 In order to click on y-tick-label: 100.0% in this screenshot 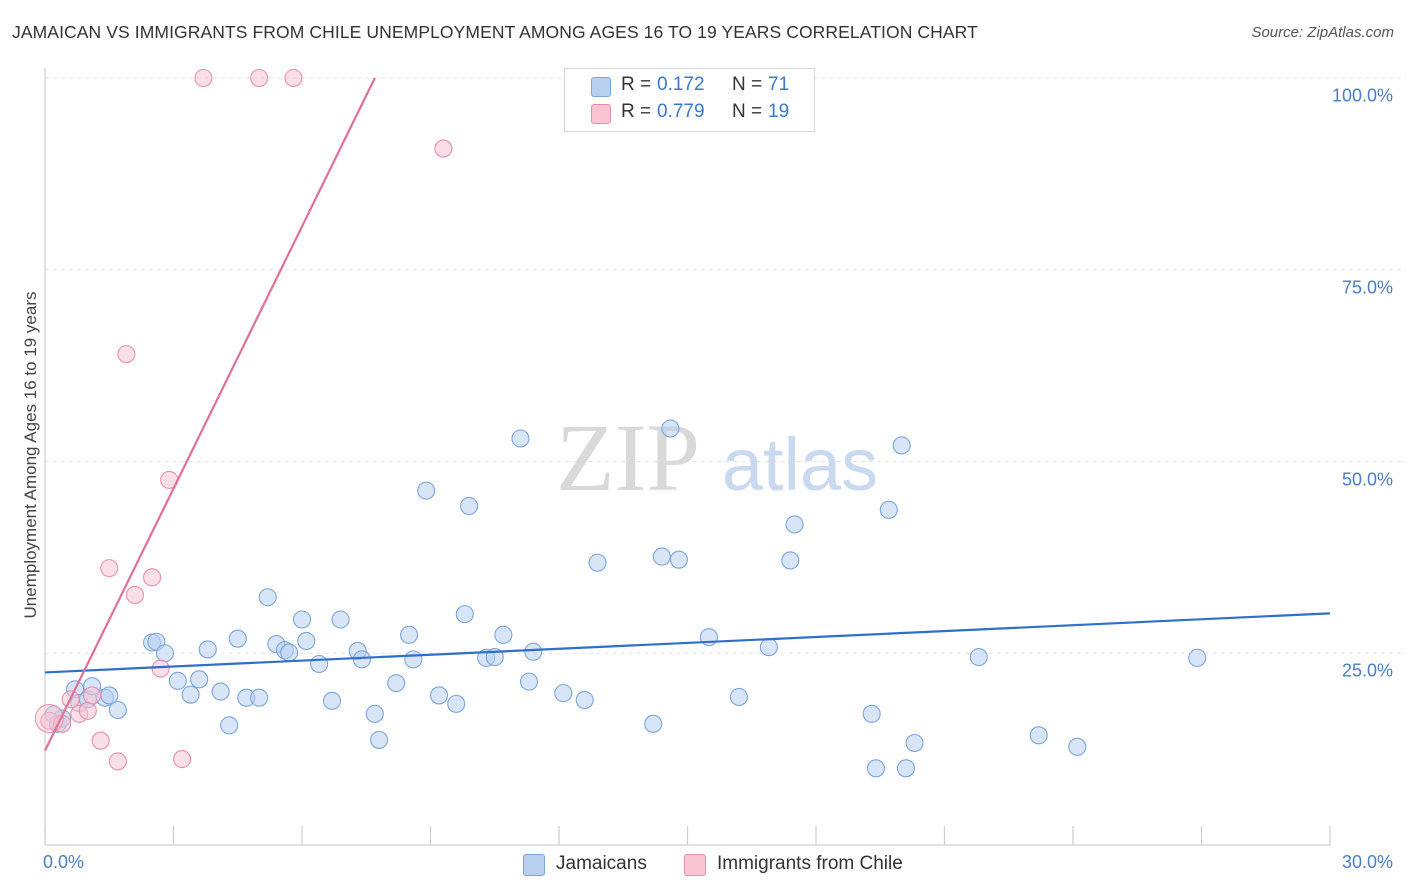, I will do `click(1362, 95)`.